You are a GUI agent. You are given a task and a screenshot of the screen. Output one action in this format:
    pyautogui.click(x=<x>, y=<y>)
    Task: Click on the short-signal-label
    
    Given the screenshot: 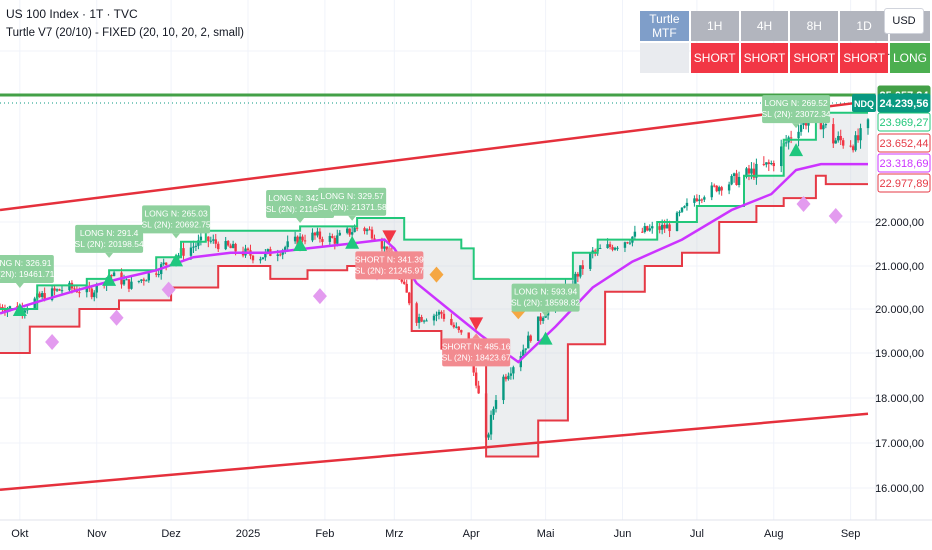 What is the action you would take?
    pyautogui.click(x=476, y=352)
    